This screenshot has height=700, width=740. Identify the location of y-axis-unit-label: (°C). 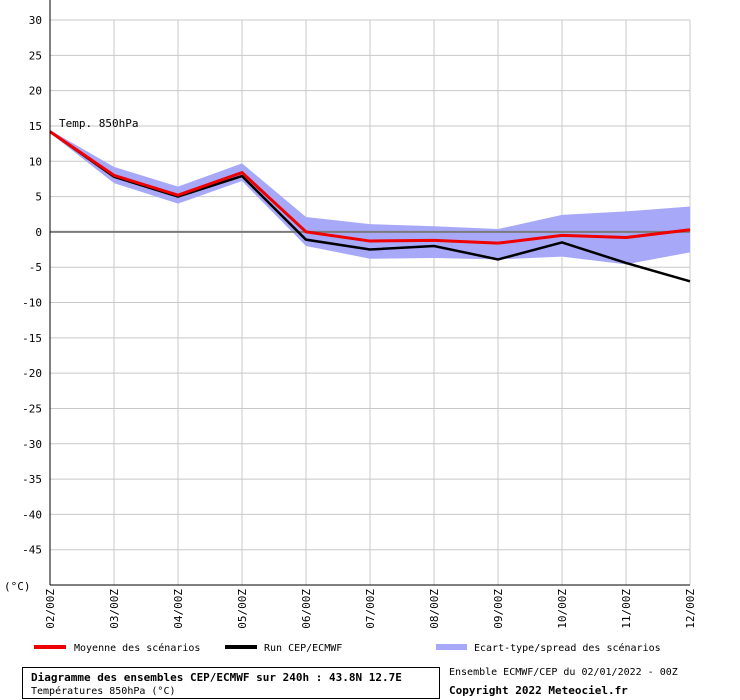
(17, 586).